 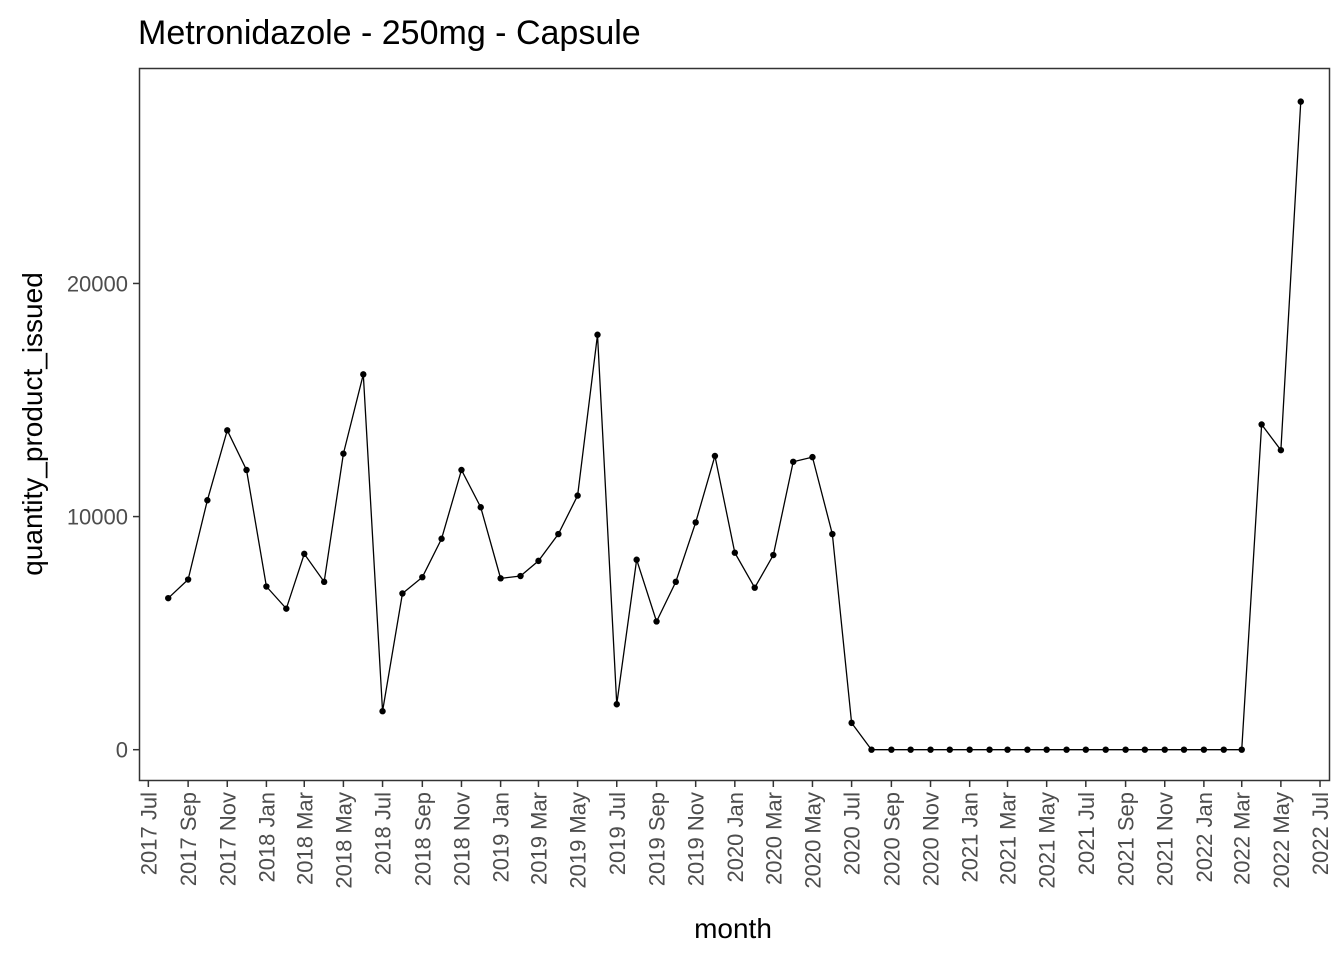 I want to click on x-tick-label: 2017 Jul, so click(x=148, y=833).